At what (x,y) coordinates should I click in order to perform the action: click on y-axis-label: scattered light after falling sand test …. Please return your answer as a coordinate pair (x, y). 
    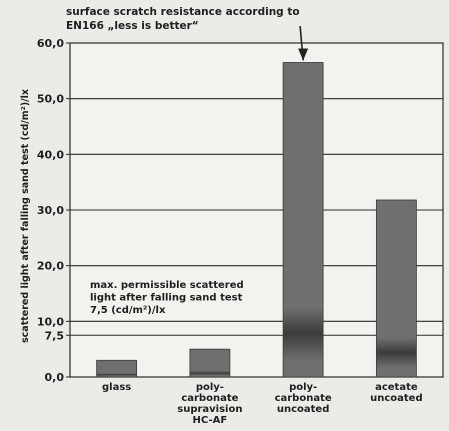
    Looking at the image, I should click on (25, 216).